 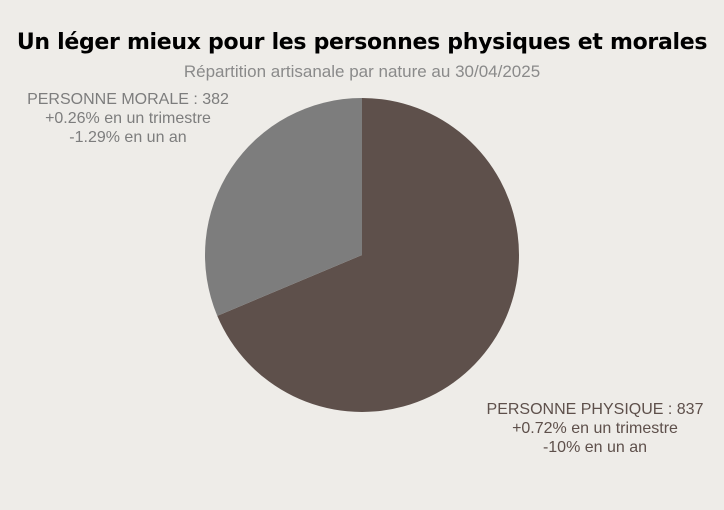 I want to click on slice-label-morale-quarter: +0.26% en un trimestre, so click(x=128, y=118).